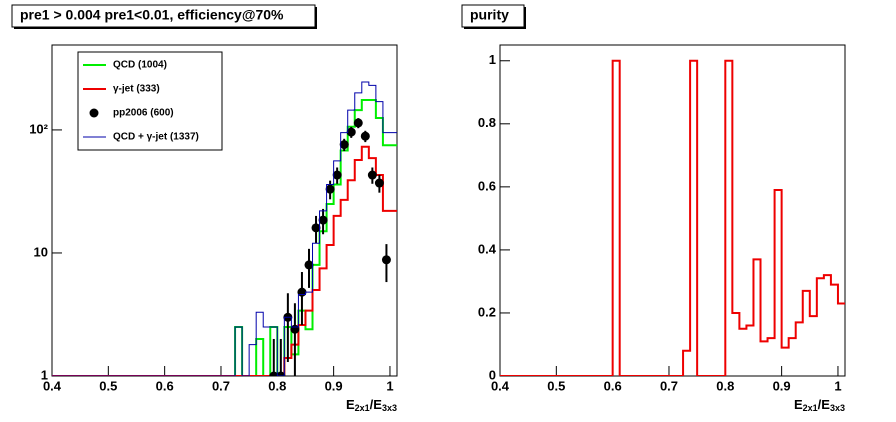  Describe the element at coordinates (156, 137) in the screenshot. I see `legend-label: QCD + γ-jet (1337)` at that location.